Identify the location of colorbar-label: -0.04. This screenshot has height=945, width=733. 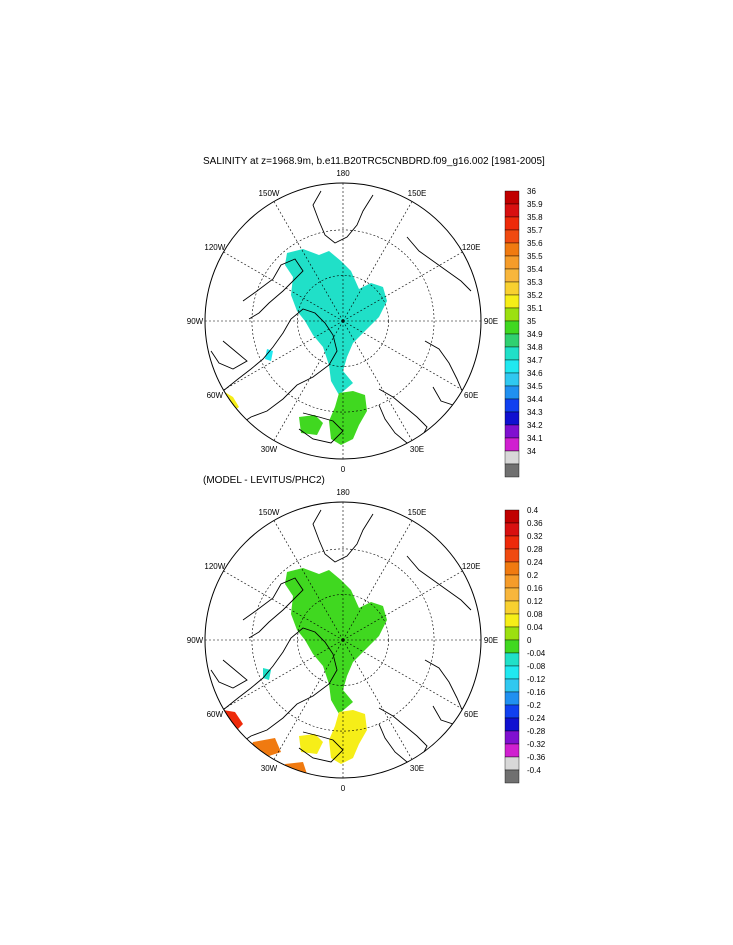
(536, 653).